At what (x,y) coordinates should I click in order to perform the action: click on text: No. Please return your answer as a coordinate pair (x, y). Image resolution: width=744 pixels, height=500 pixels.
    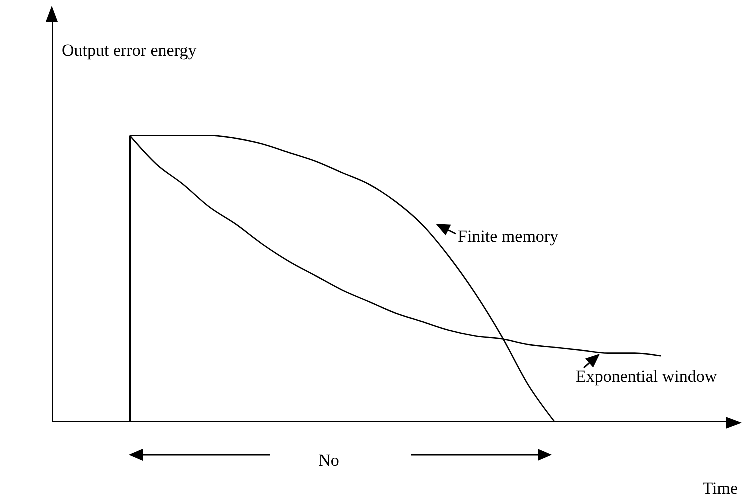
    Looking at the image, I should click on (329, 460).